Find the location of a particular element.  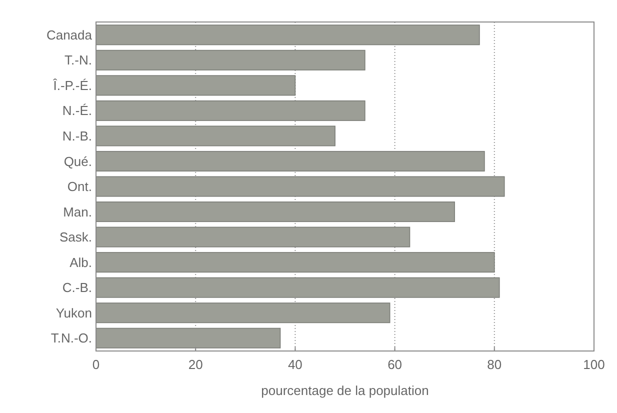

x-tick-label: 0 is located at coordinates (96, 364).